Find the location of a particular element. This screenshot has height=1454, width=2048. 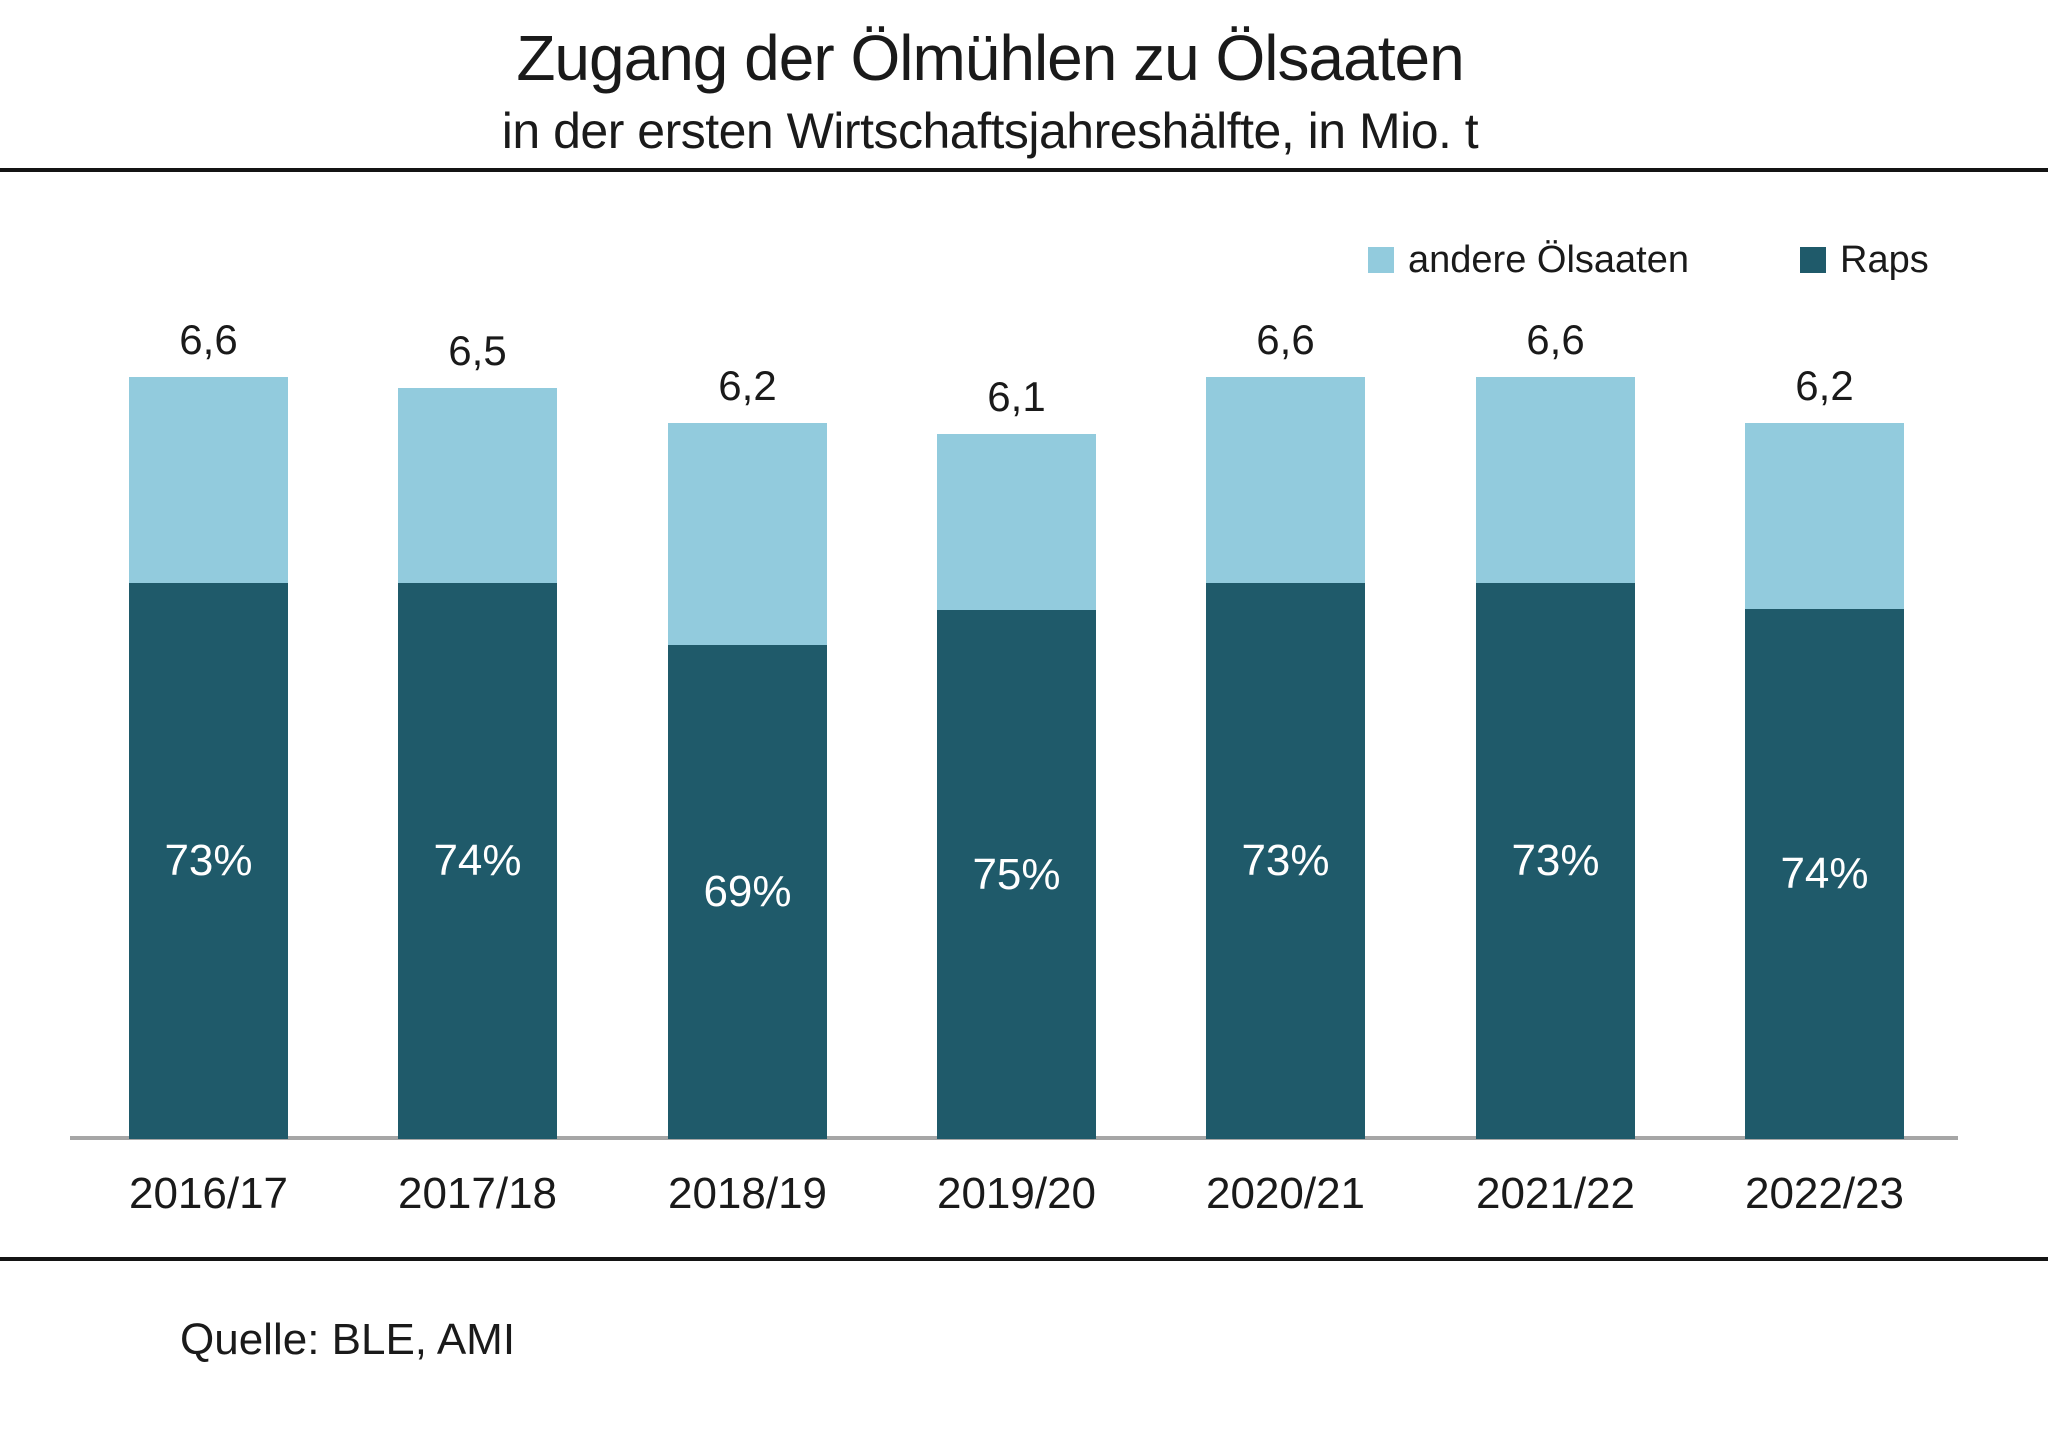

bar-group: 6,2 69% is located at coordinates (747, 752).